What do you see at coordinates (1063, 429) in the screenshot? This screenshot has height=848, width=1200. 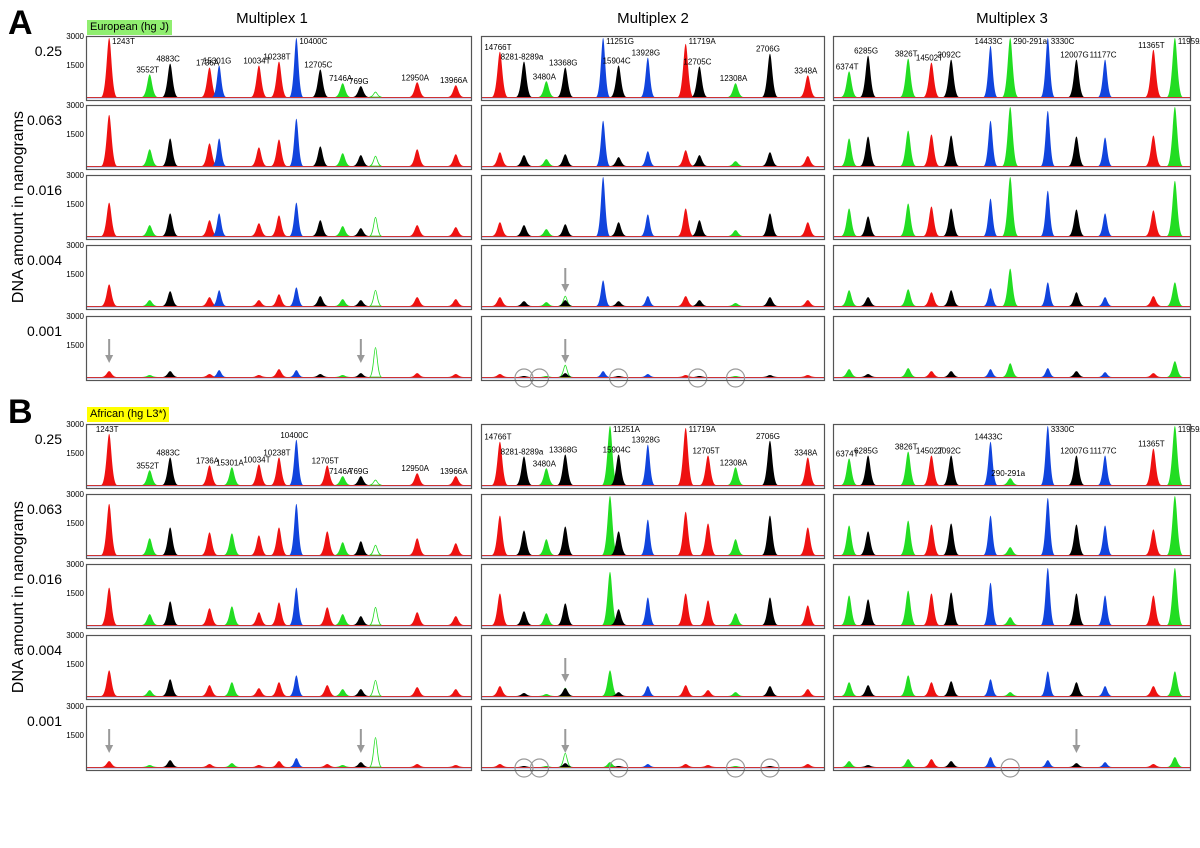 I see `peak-label: 3330C` at bounding box center [1063, 429].